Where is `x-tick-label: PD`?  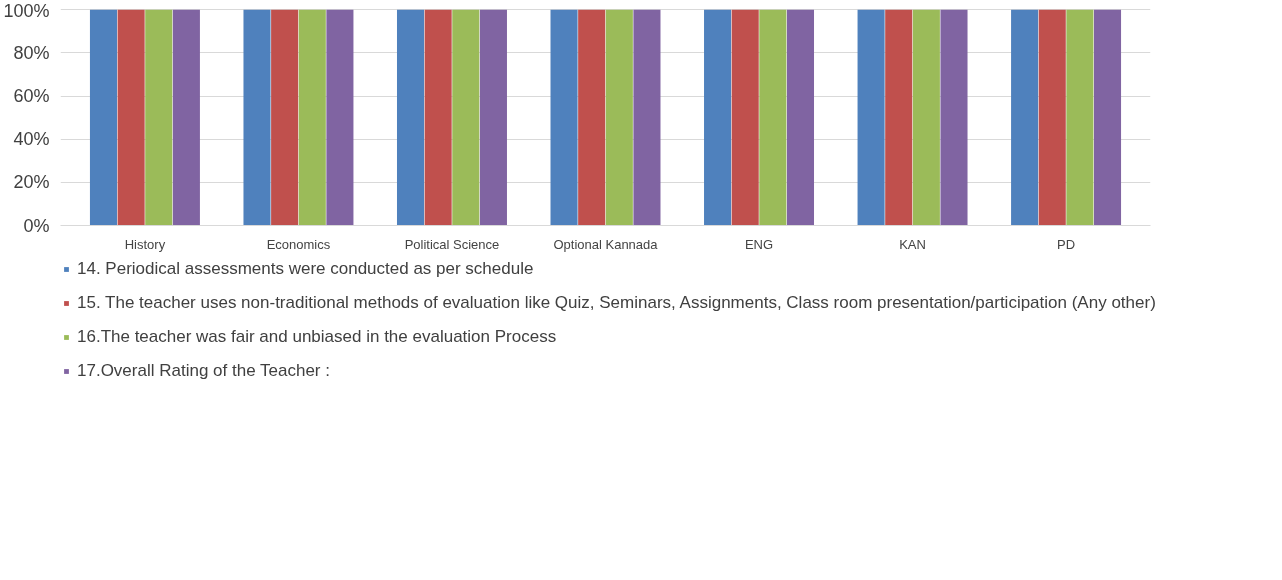 x-tick-label: PD is located at coordinates (1066, 244).